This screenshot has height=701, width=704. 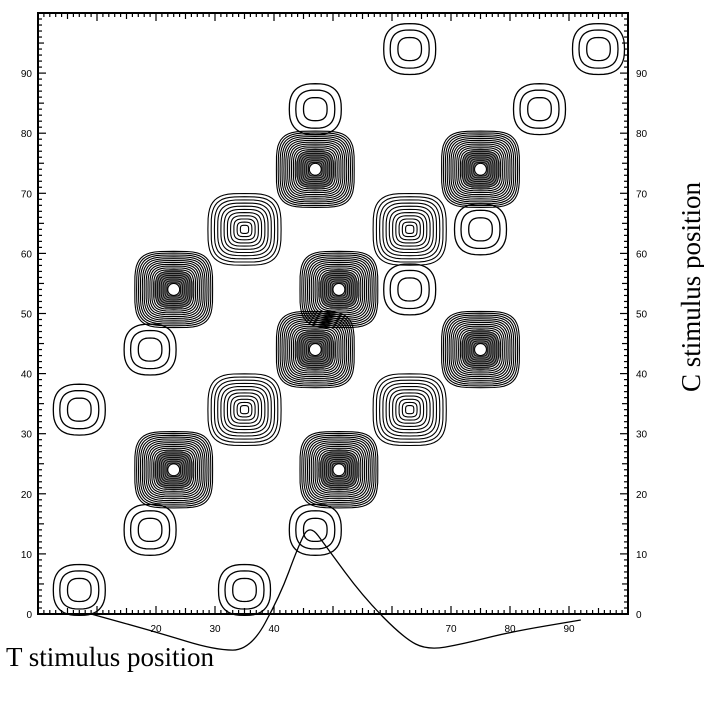 I want to click on y-tick-label-left: 40, so click(x=27, y=375).